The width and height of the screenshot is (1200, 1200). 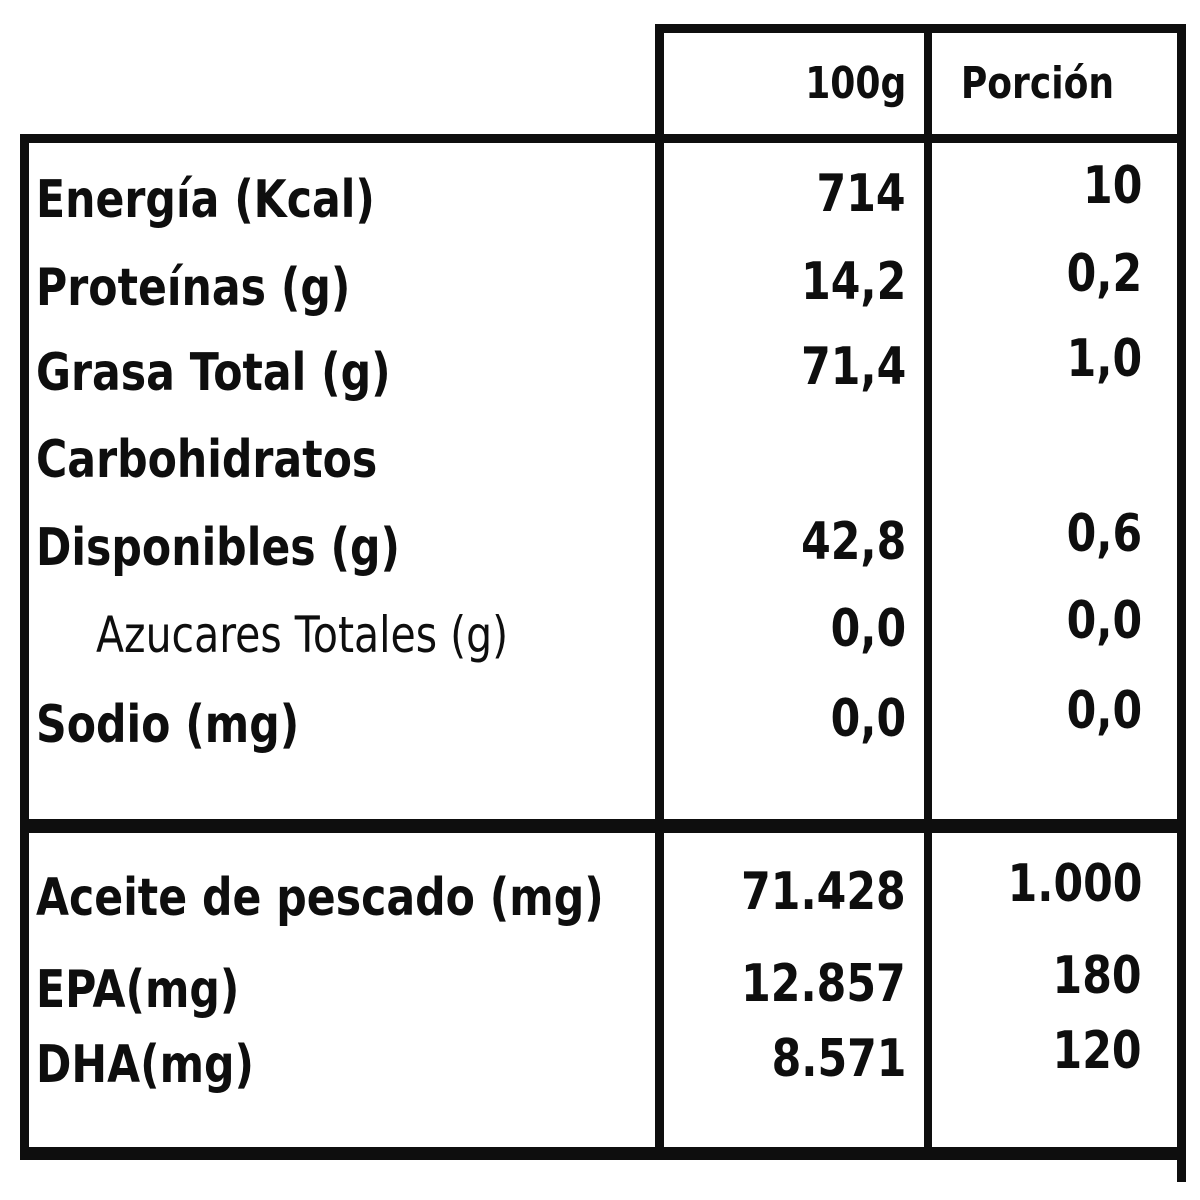 I want to click on value-100g: 71.428, so click(x=823, y=892).